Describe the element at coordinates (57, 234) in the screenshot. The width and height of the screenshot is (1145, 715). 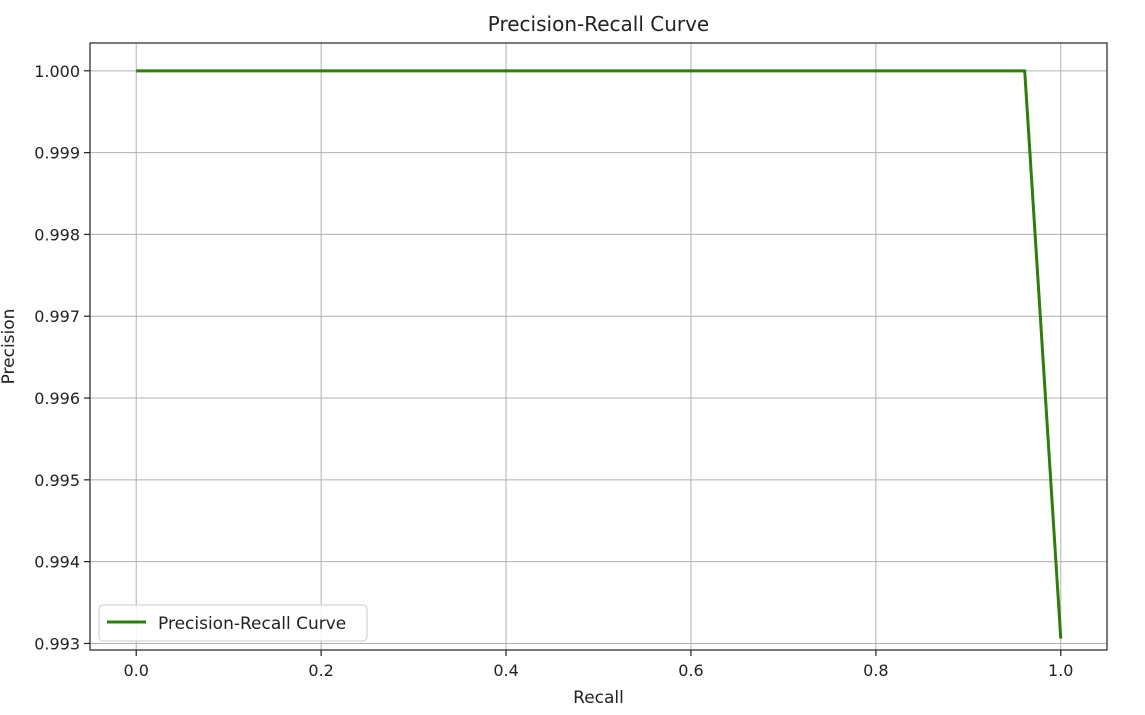
I see `y-tick-label: 0.998` at that location.